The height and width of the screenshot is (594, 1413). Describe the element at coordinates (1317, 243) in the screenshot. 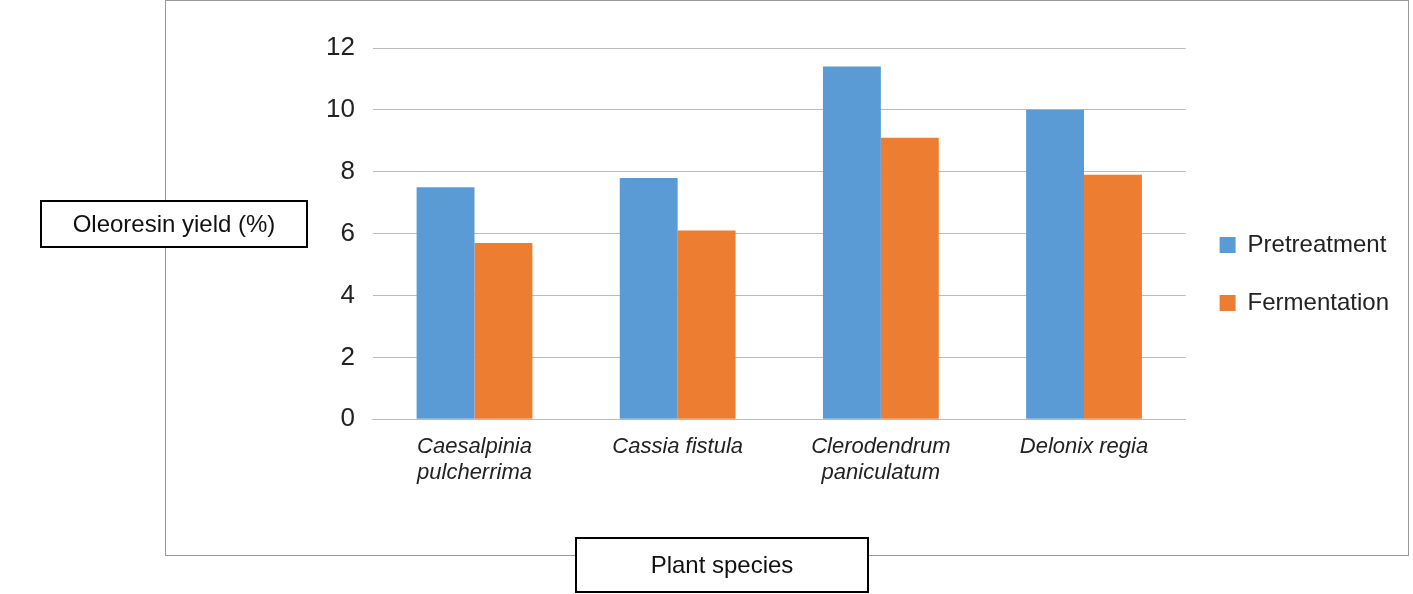

I see `legend-label: Pretreatment` at that location.